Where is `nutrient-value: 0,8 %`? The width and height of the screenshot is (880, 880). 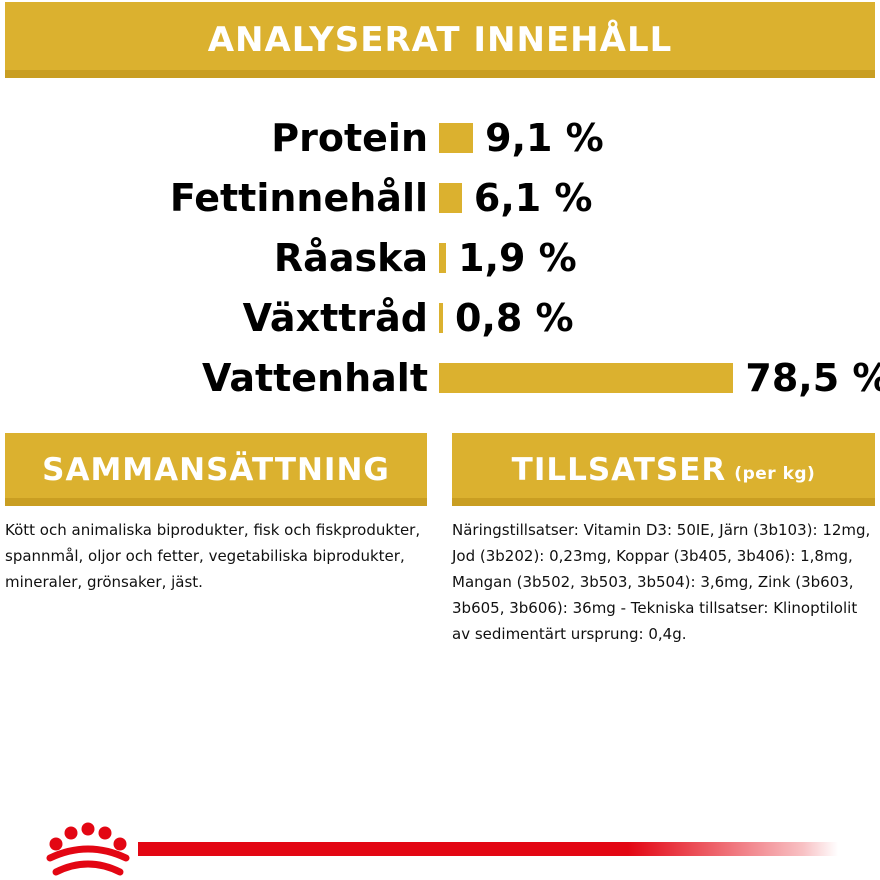 nutrient-value: 0,8 % is located at coordinates (514, 318).